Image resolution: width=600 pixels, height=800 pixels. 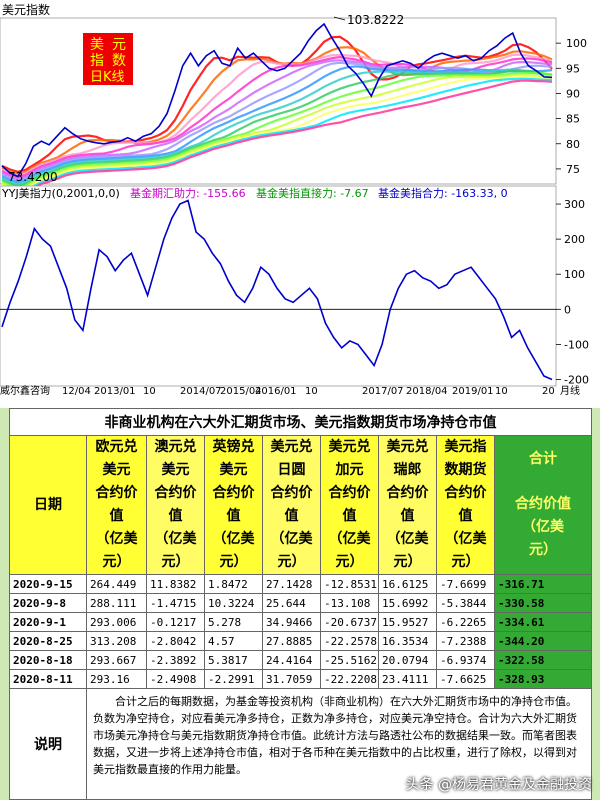 What do you see at coordinates (116, 584) in the screenshot?
I see `row-value: 264.449` at bounding box center [116, 584].